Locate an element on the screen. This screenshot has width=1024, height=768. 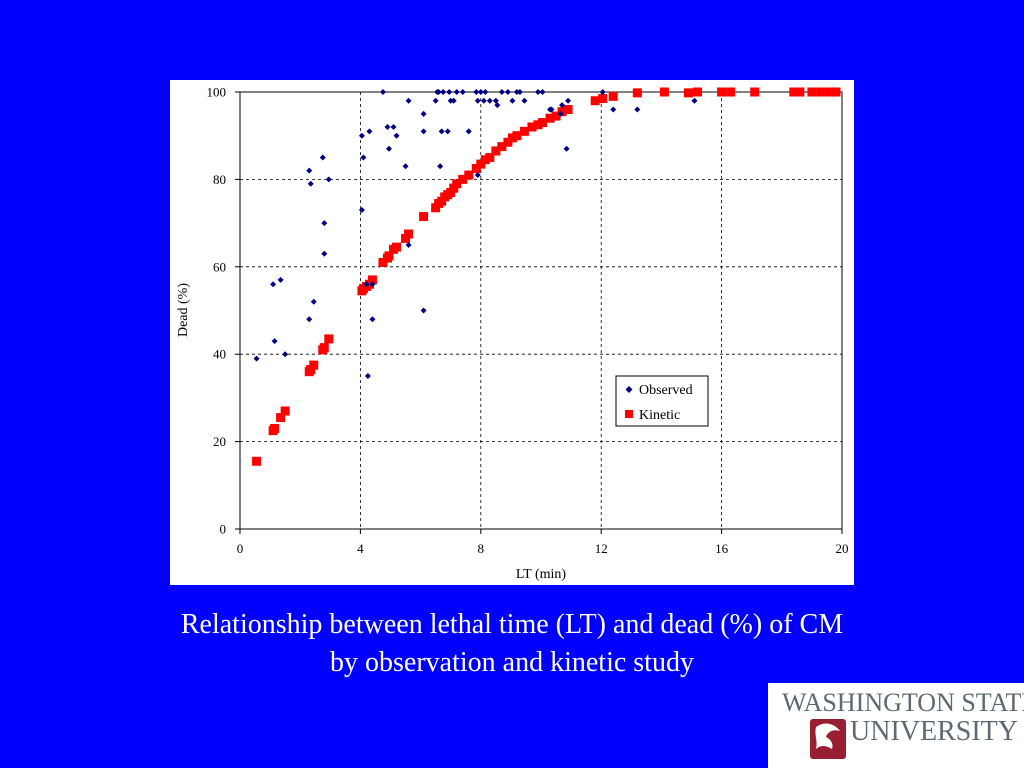
legend-kinetic-marker is located at coordinates (629, 414).